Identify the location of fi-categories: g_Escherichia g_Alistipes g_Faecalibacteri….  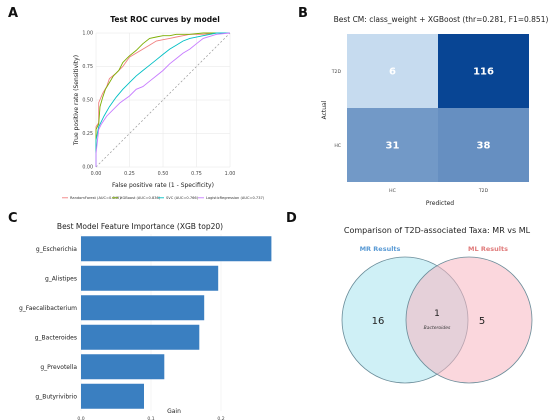
(48, 323).